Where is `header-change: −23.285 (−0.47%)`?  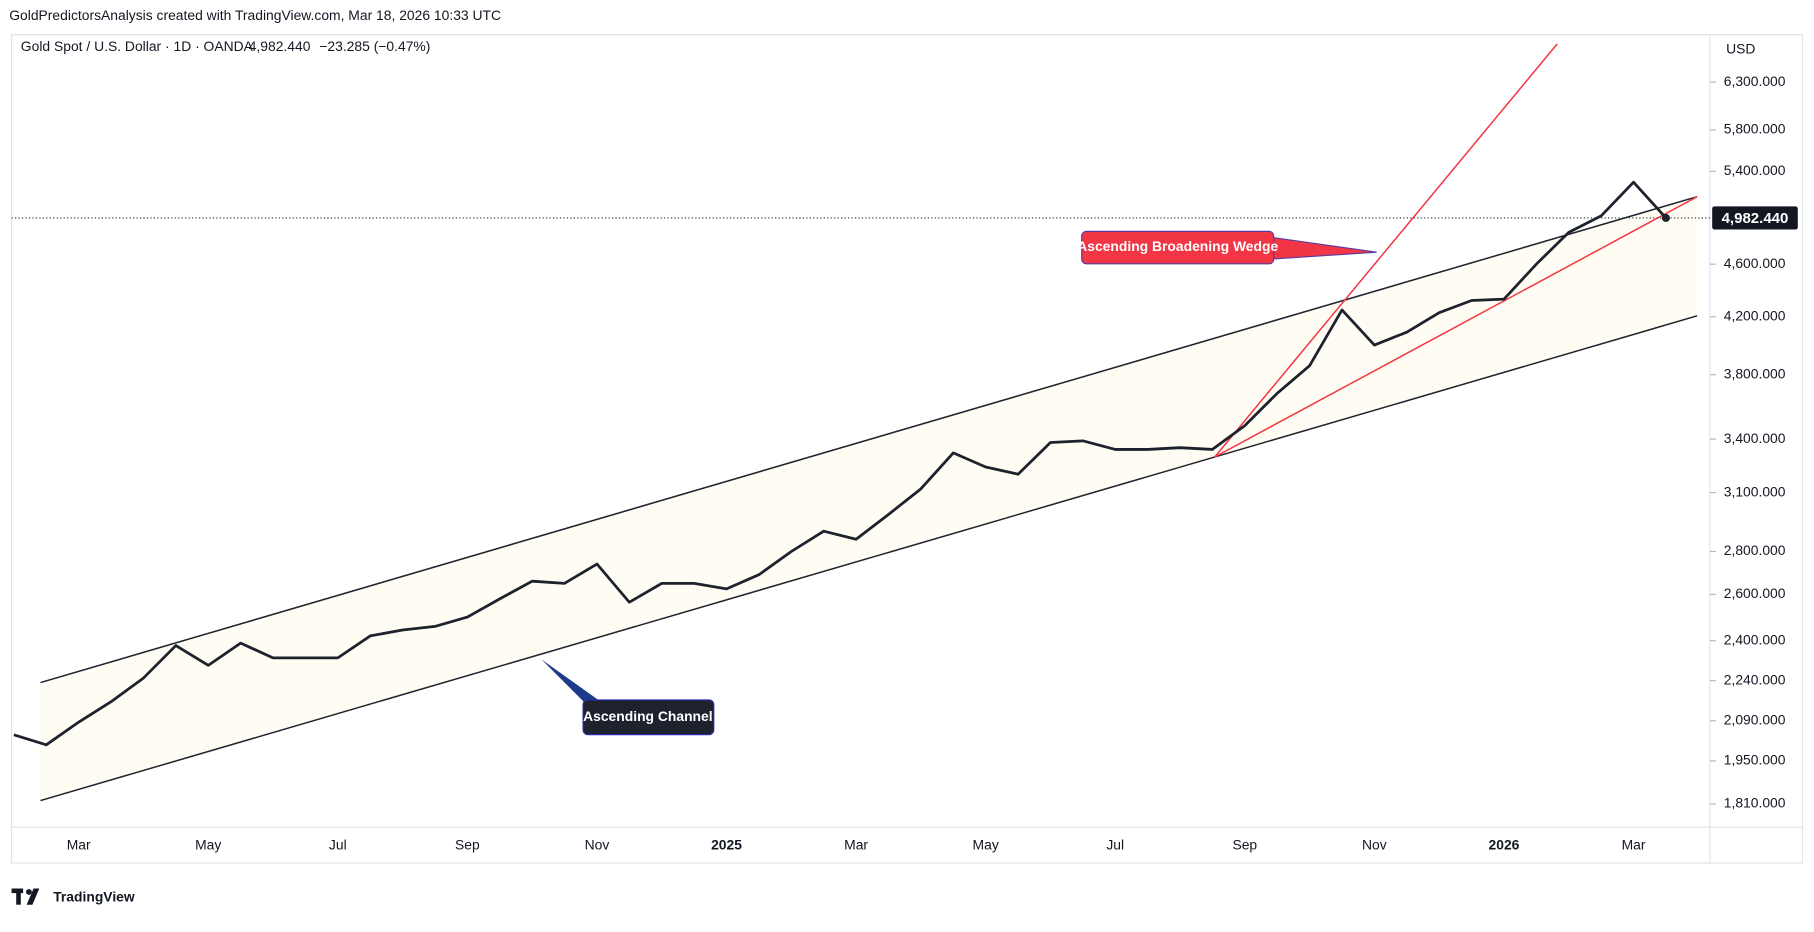 header-change: −23.285 (−0.47%) is located at coordinates (374, 46).